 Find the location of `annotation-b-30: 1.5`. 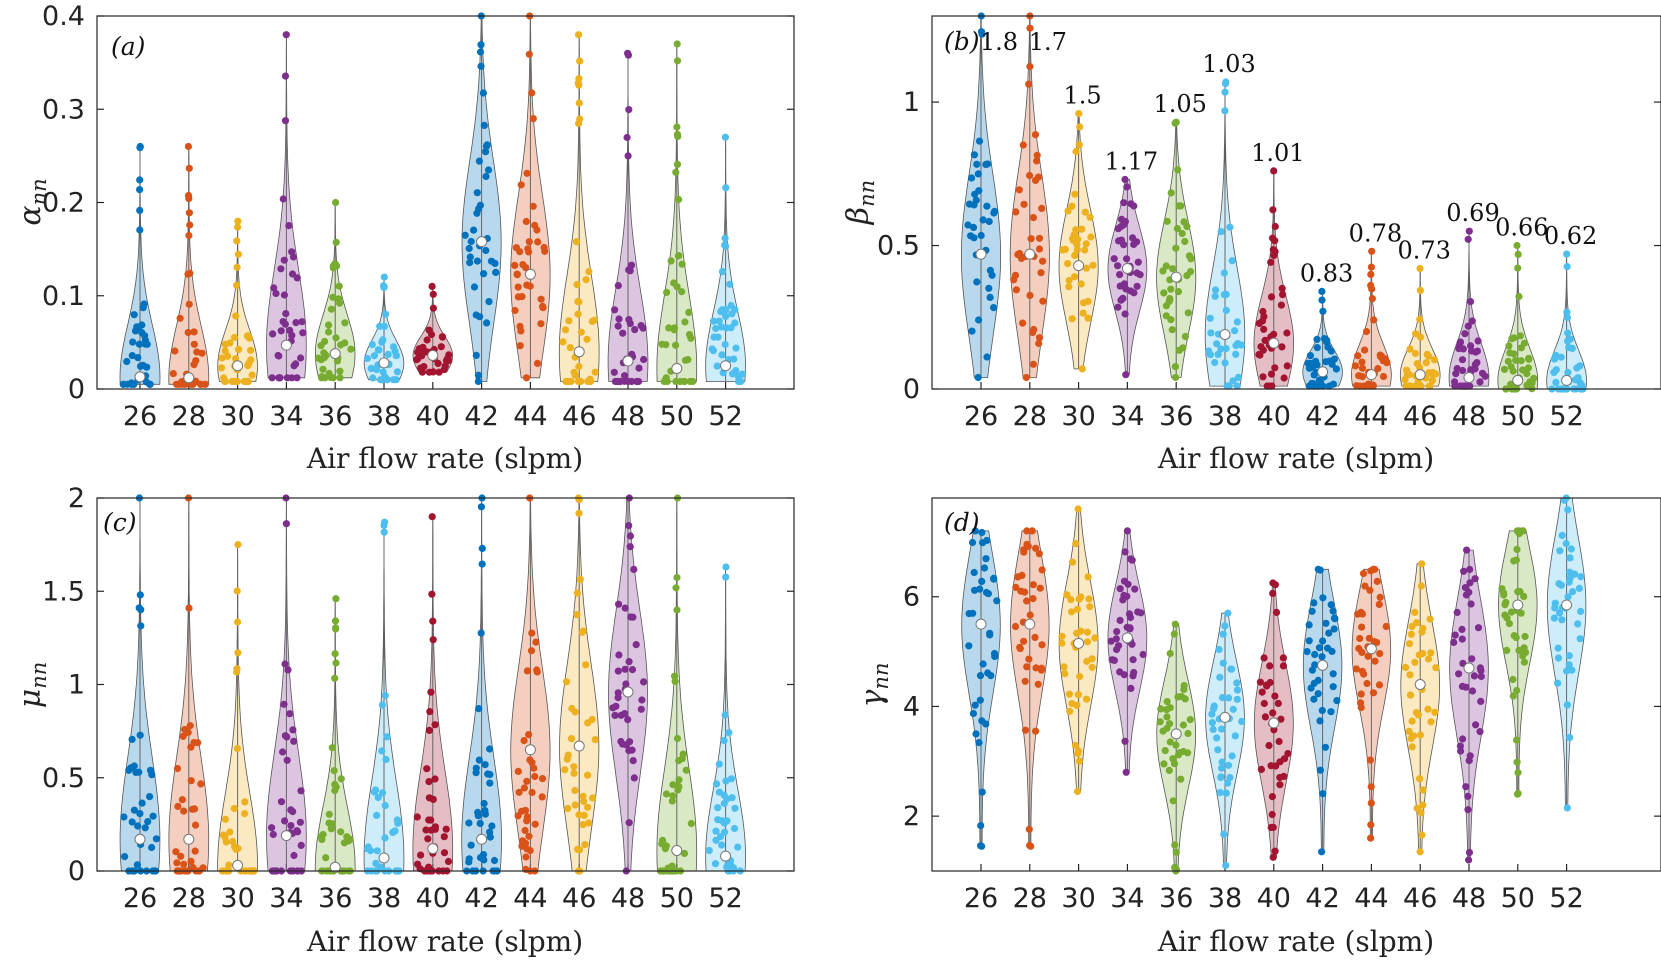

annotation-b-30: 1.5 is located at coordinates (1083, 96).